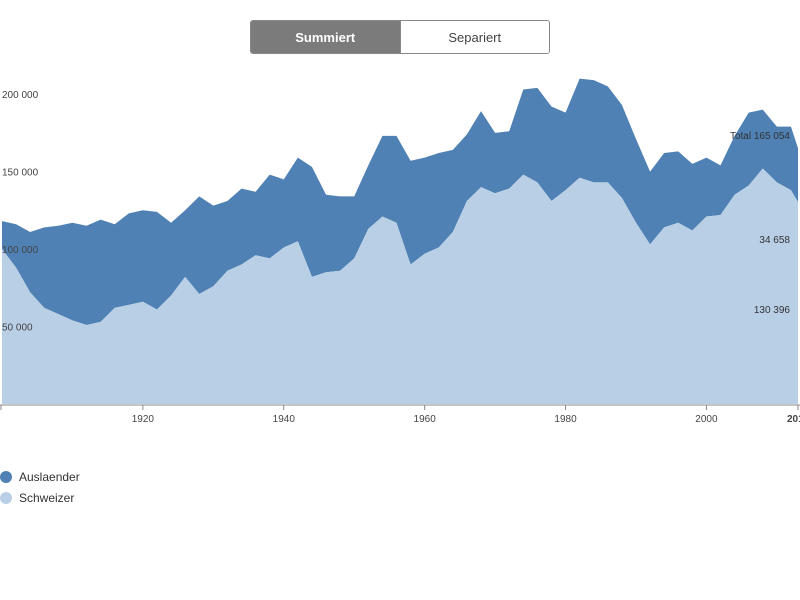 The image size is (800, 600). What do you see at coordinates (760, 136) in the screenshot?
I see `label-total: Total 165 054` at bounding box center [760, 136].